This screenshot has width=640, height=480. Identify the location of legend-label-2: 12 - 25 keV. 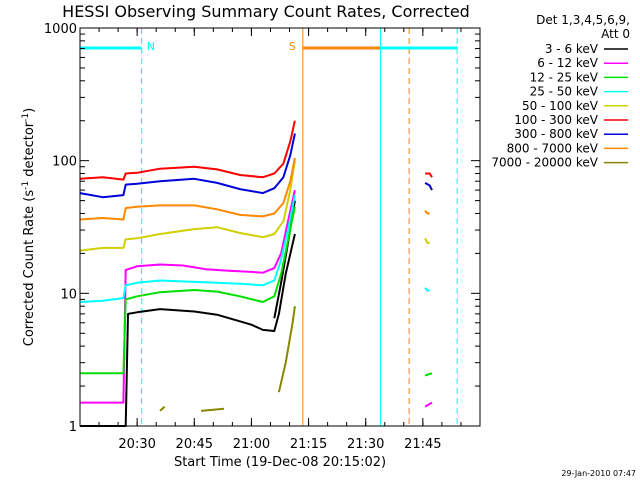
(564, 77).